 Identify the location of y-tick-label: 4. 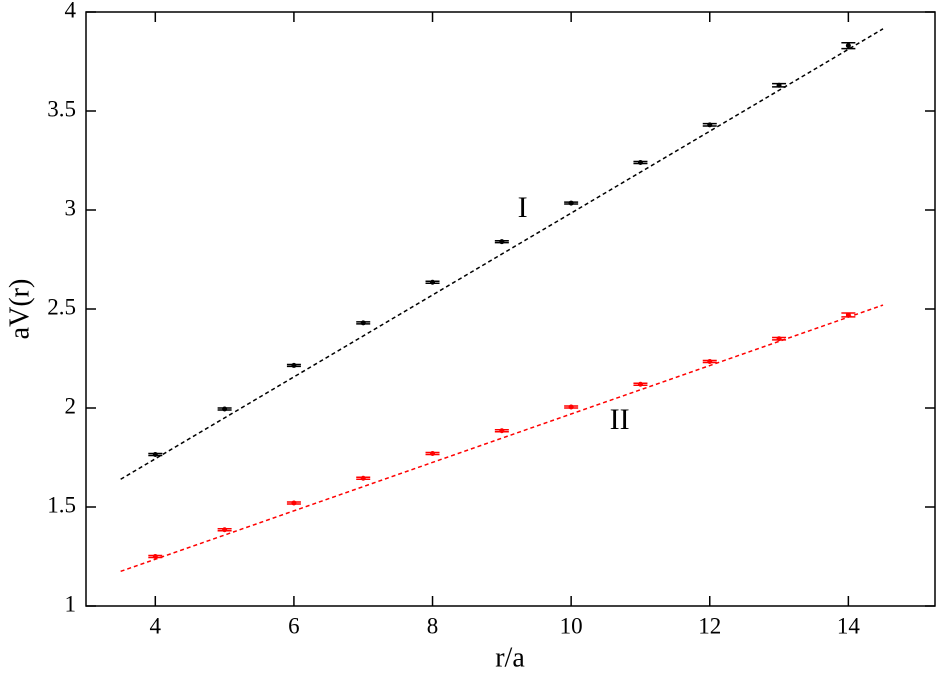
(71, 11).